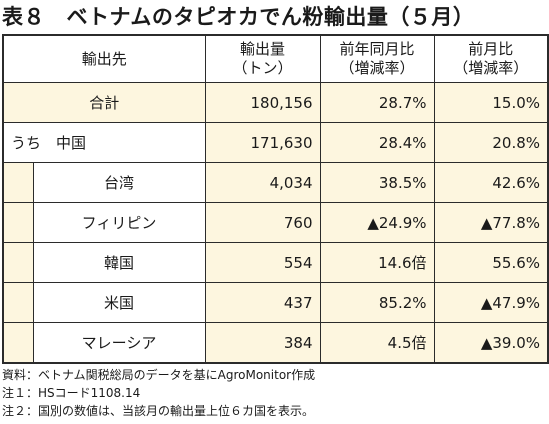 This screenshot has width=549, height=424. I want to click on row-yoy: 28.4%, so click(377, 142).